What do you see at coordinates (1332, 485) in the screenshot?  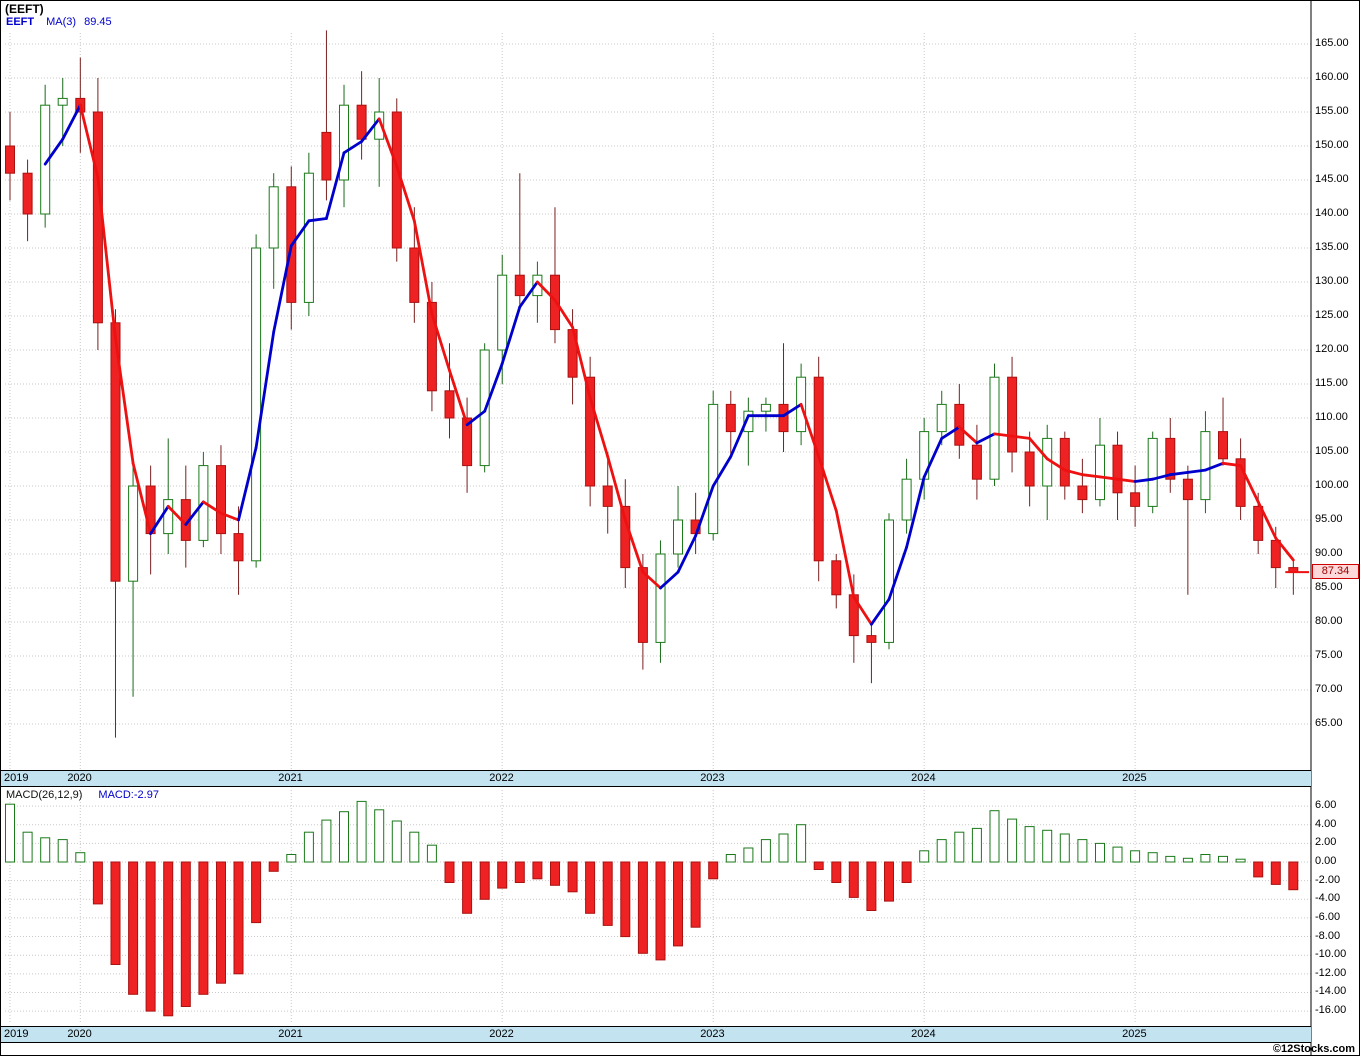 I see `price-axis-label: 100.00` at bounding box center [1332, 485].